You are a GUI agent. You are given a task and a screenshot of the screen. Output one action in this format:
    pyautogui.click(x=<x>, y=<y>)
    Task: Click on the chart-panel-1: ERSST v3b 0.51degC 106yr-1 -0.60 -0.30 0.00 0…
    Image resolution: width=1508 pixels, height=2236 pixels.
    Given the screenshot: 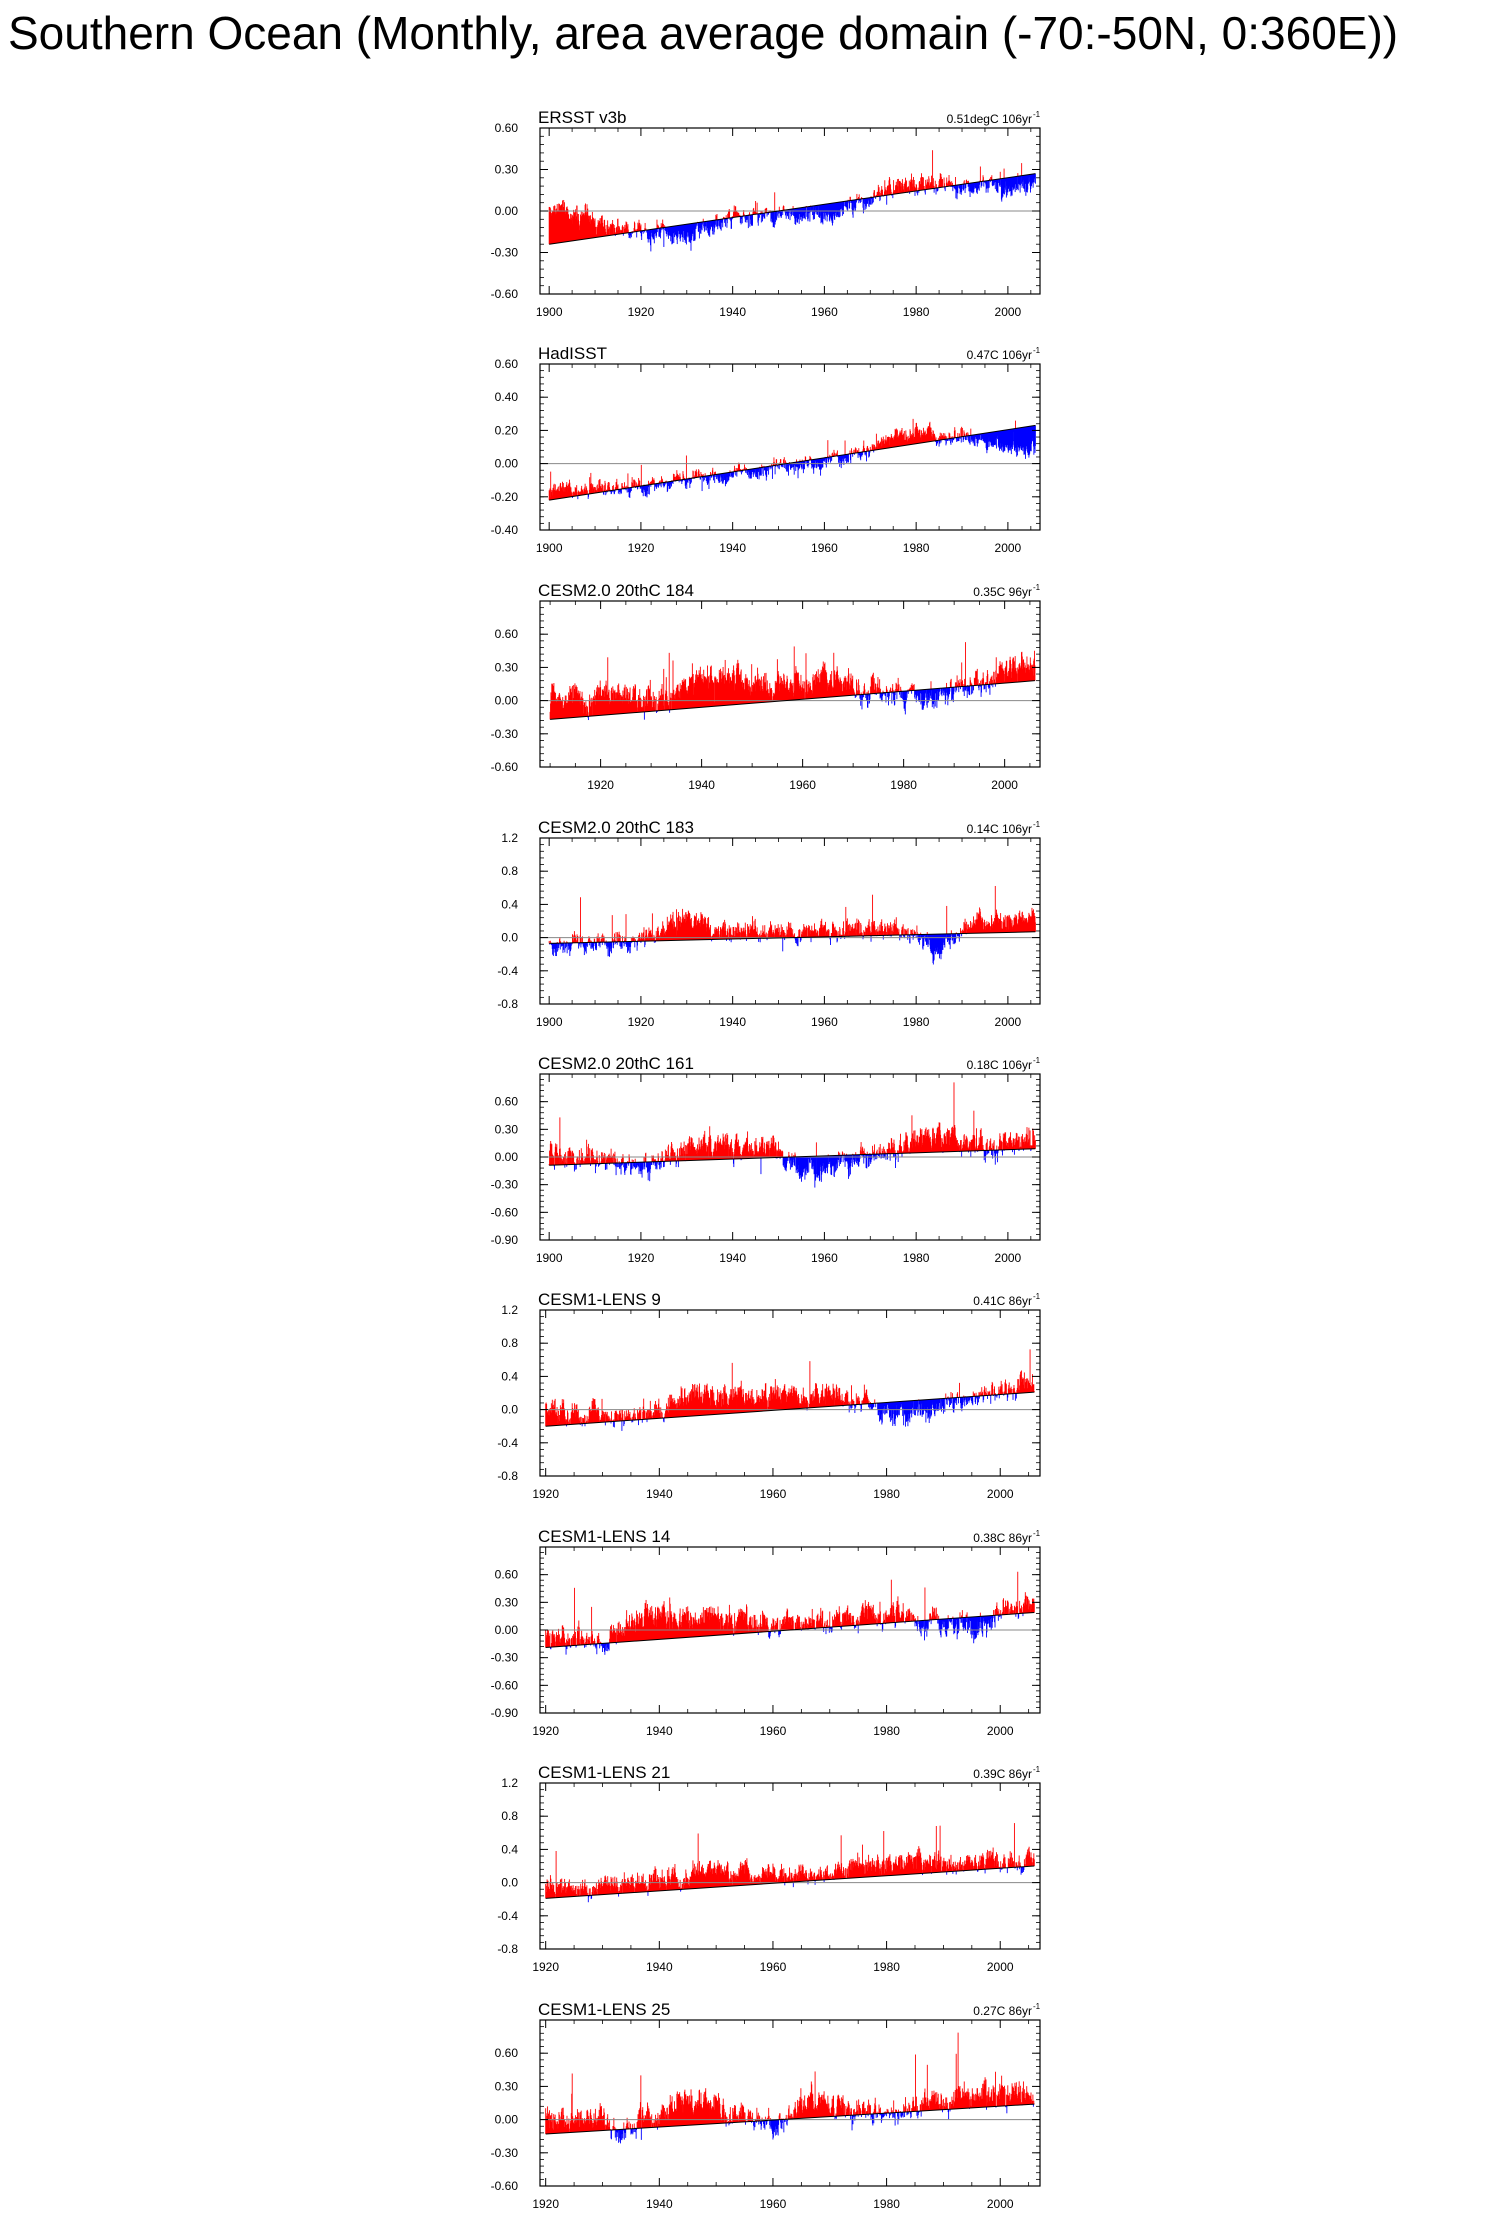 What is the action you would take?
    pyautogui.click(x=754, y=226)
    